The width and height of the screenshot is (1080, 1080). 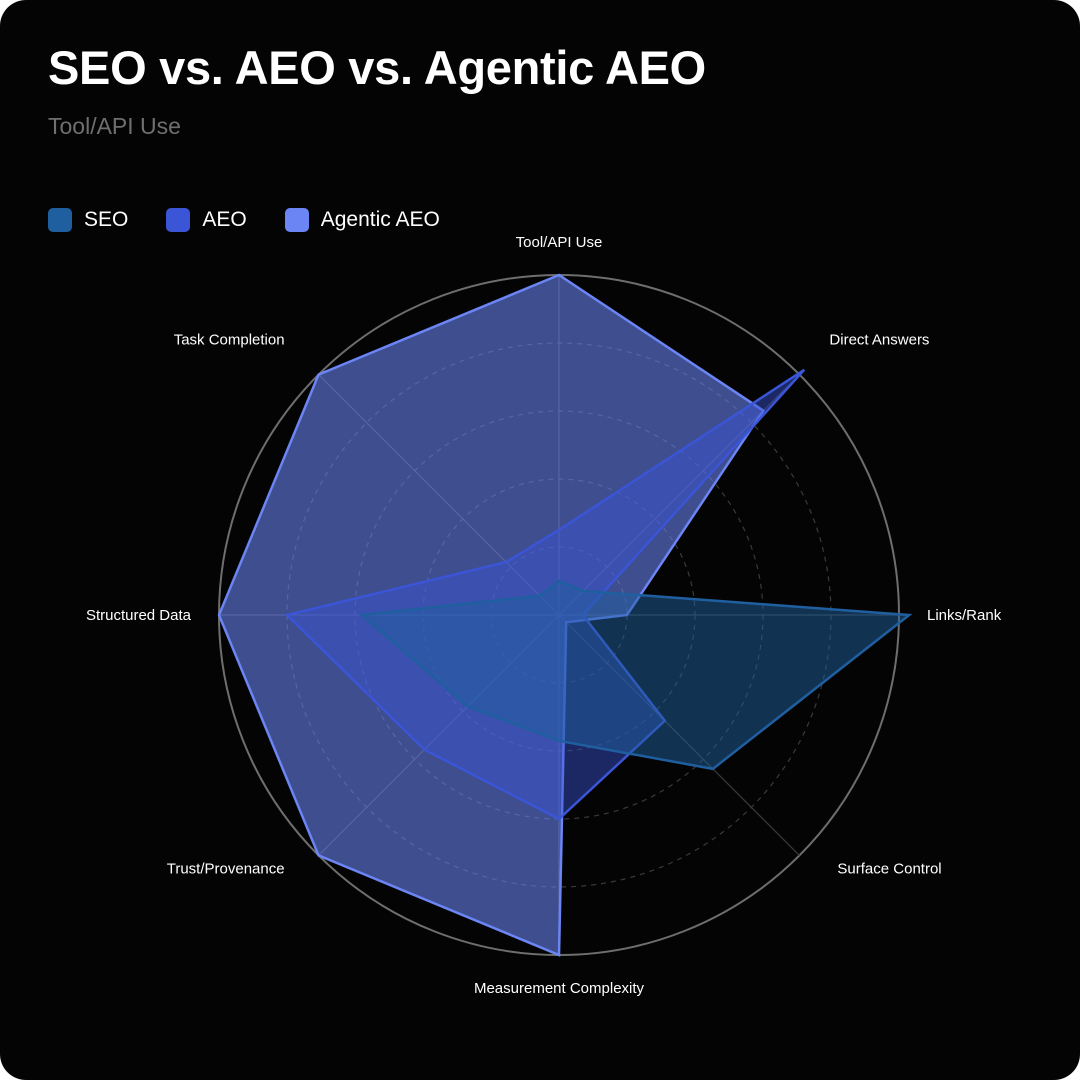 I want to click on legend-swatch-aeo, so click(x=178, y=220).